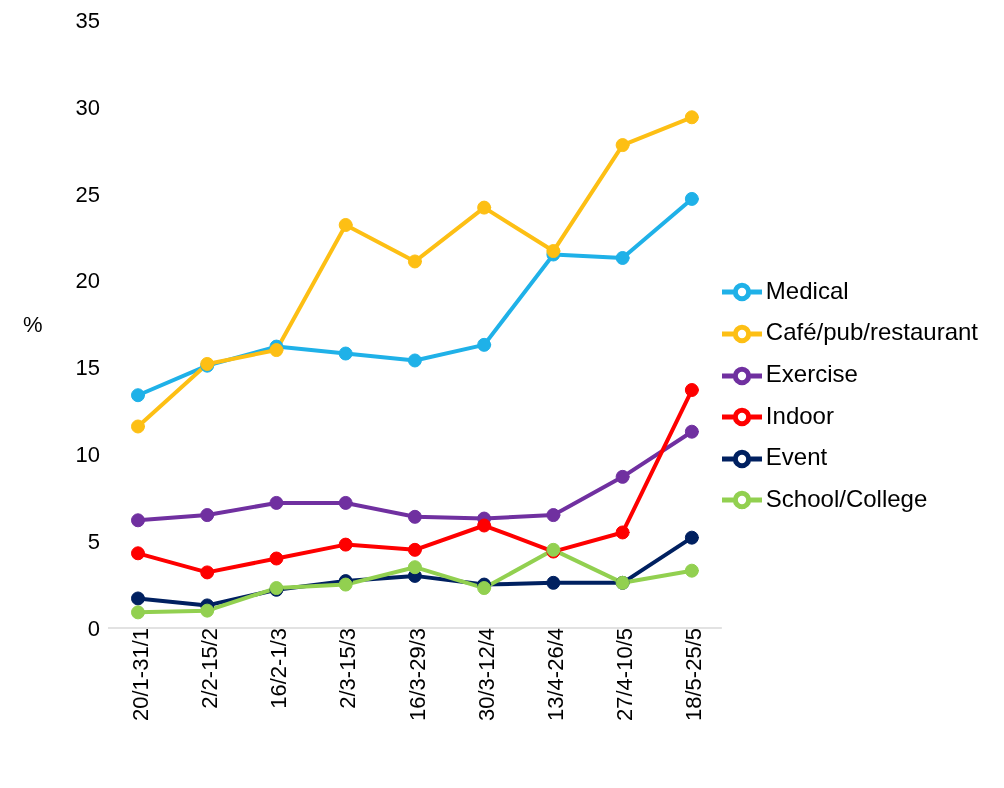  Describe the element at coordinates (486, 674) in the screenshot. I see `x-tick-label: 30/3-12/4` at that location.